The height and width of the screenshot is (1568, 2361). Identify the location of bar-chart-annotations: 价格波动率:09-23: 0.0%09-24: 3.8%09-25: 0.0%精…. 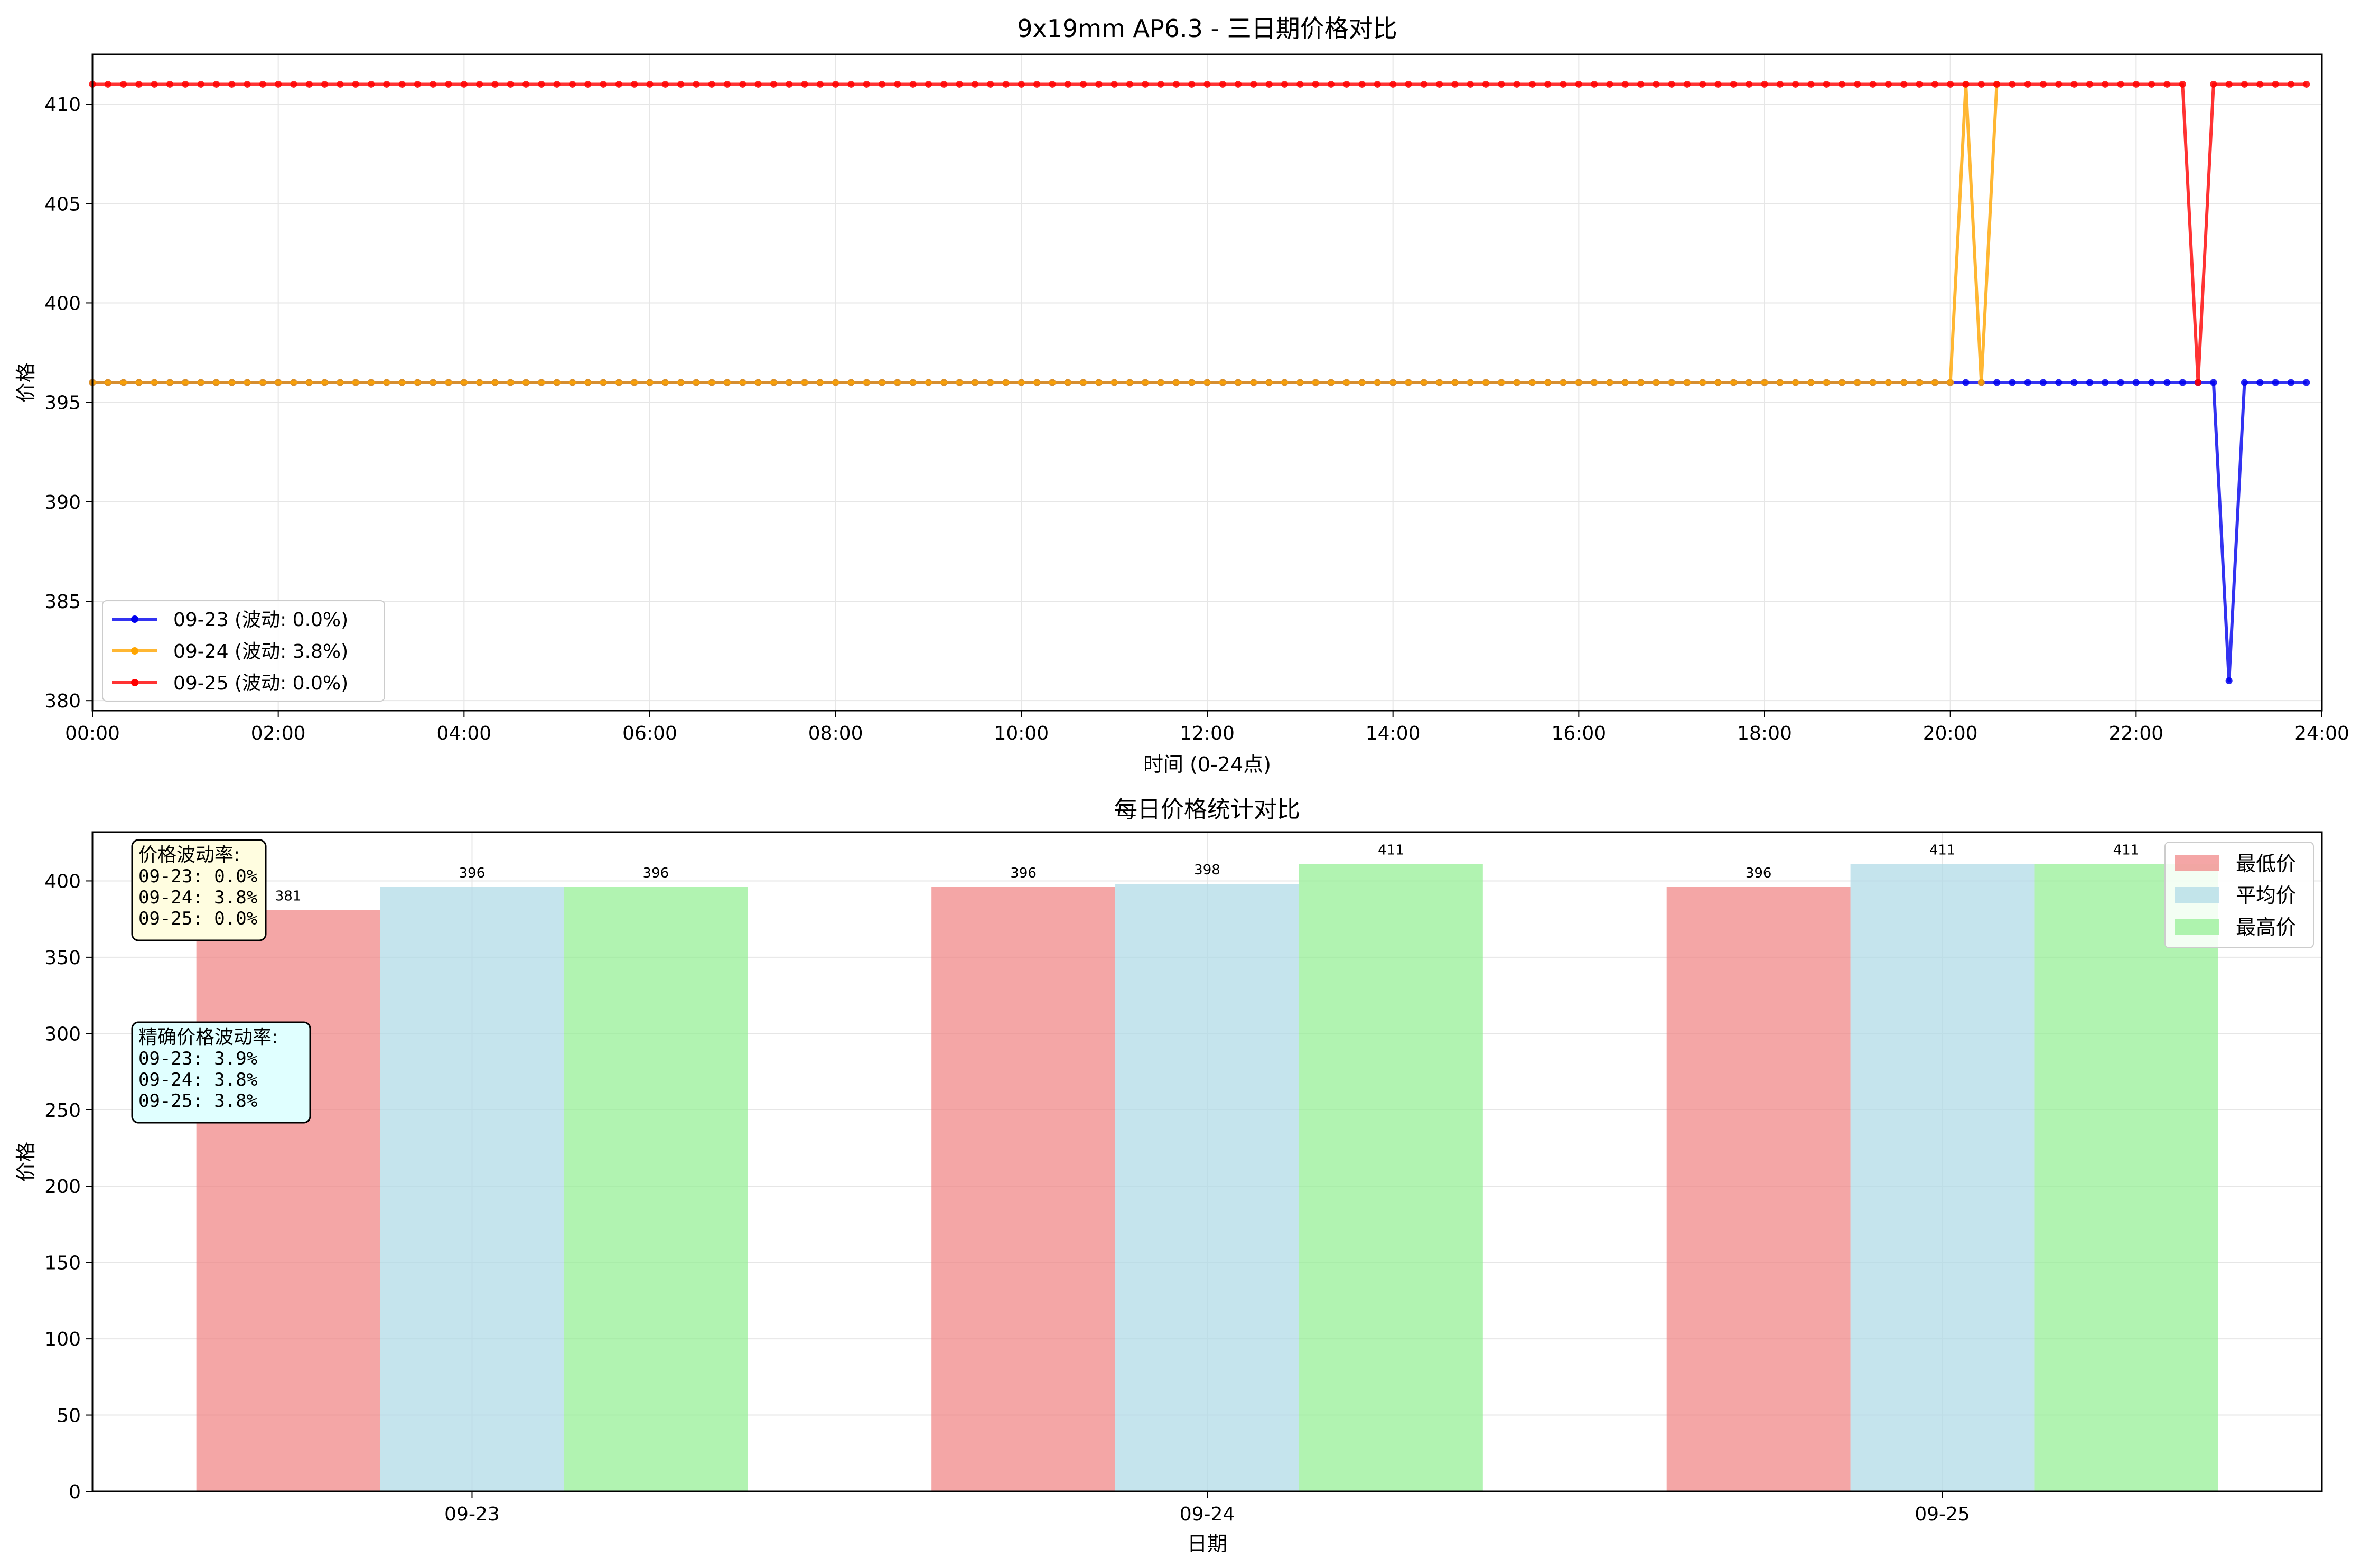
(221, 981).